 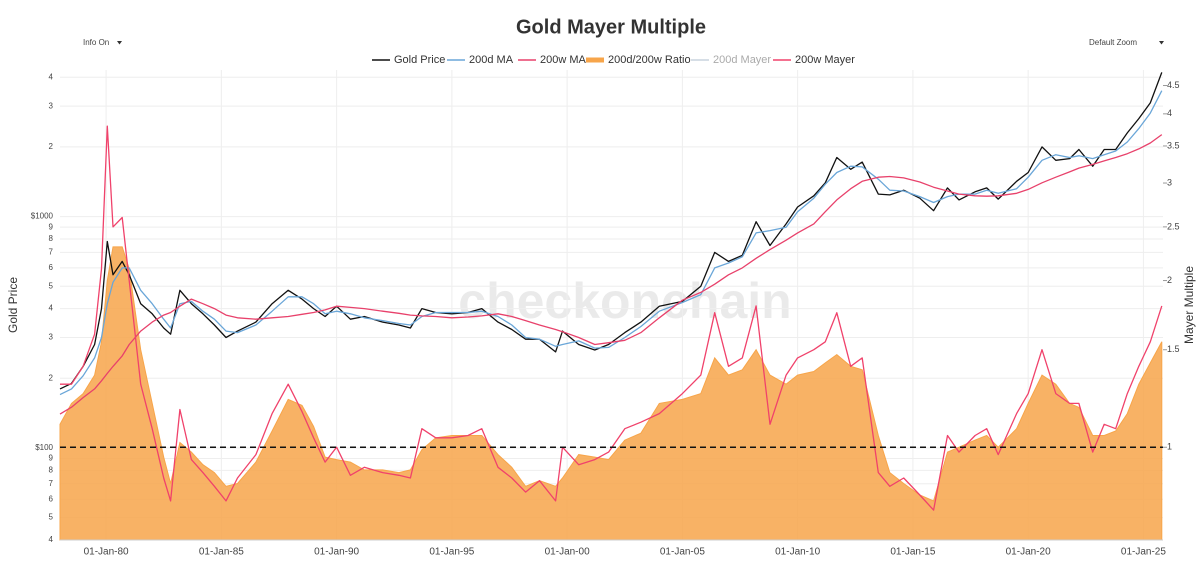 I want to click on watermark: checkonchain, so click(x=624, y=301).